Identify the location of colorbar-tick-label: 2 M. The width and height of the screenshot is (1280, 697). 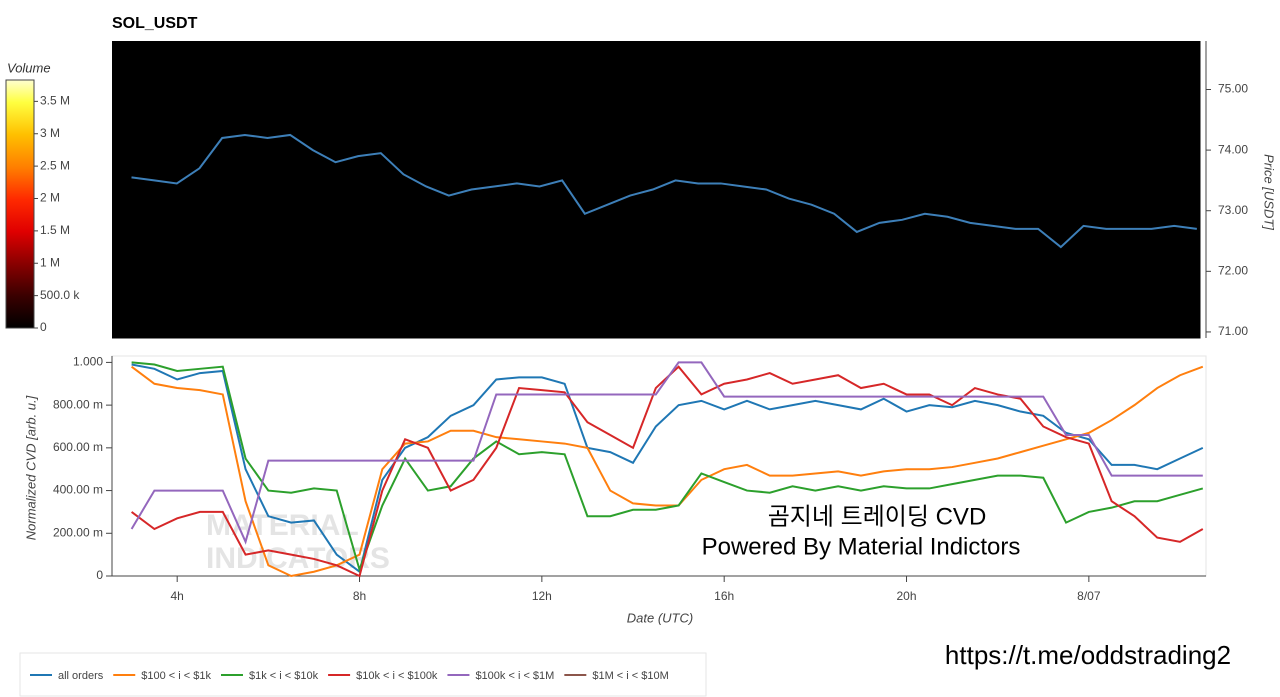
(50, 198).